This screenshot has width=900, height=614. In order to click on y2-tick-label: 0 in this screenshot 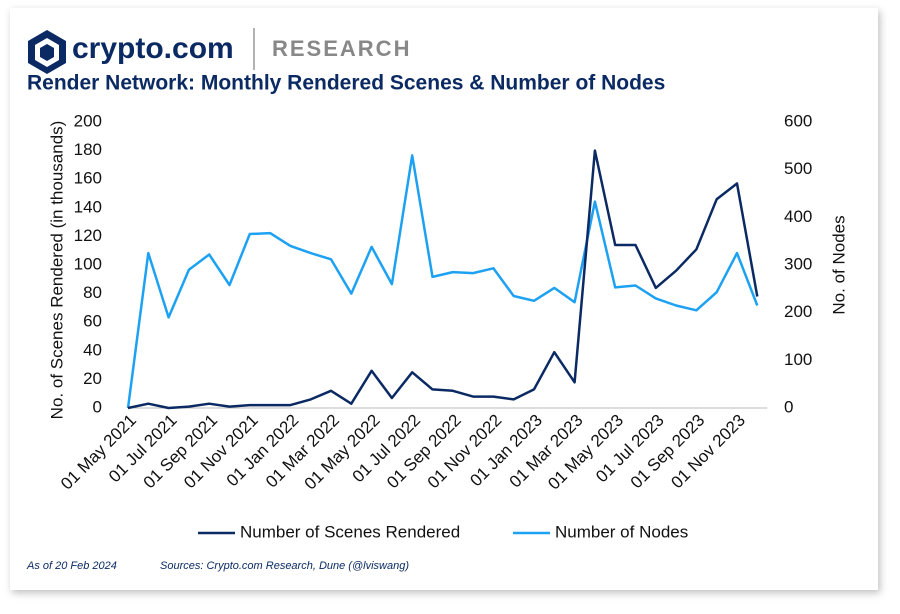, I will do `click(788, 406)`.